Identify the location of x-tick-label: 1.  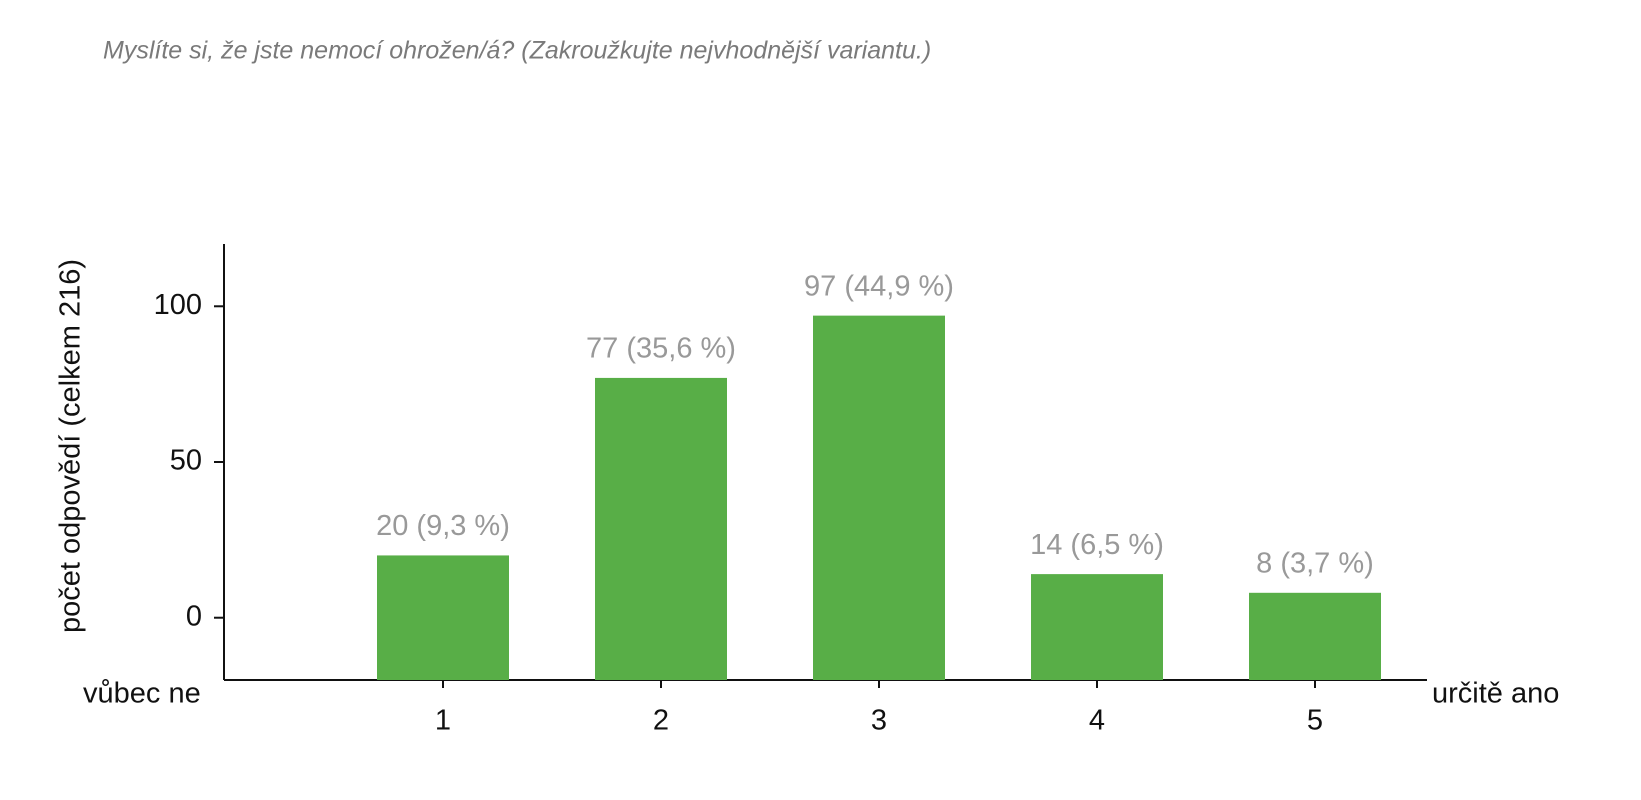
(443, 721).